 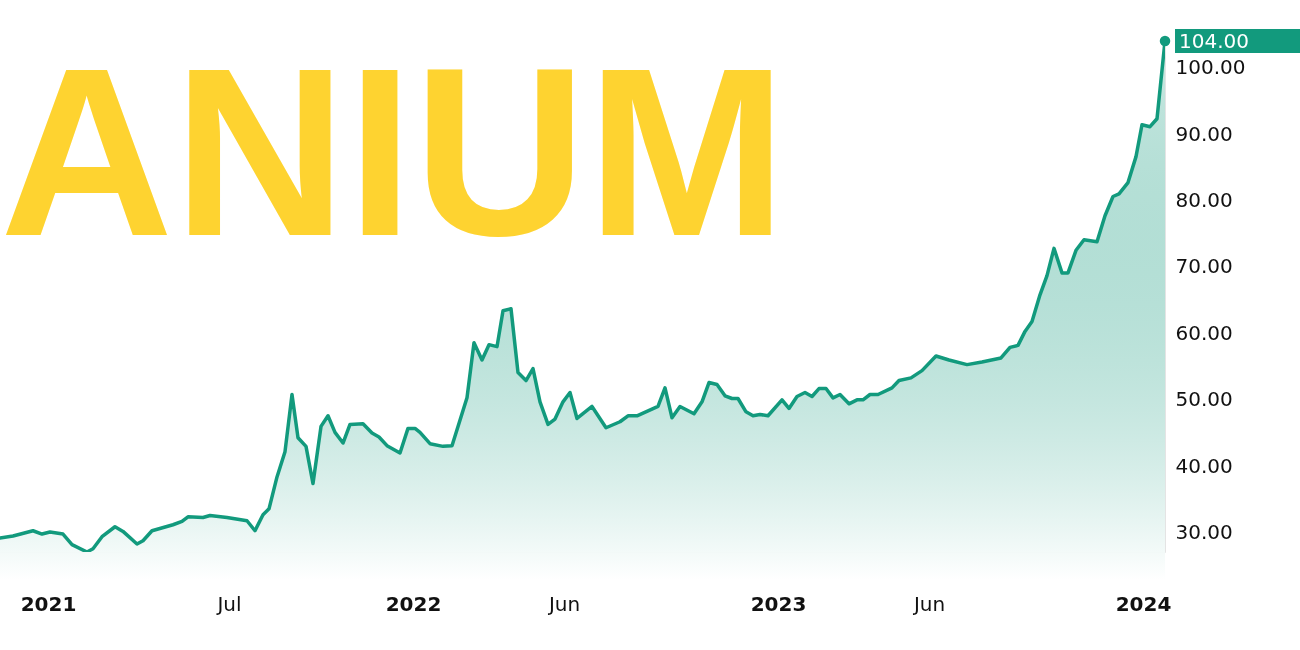 I want to click on annotation: 104.00, so click(x=1214, y=41).